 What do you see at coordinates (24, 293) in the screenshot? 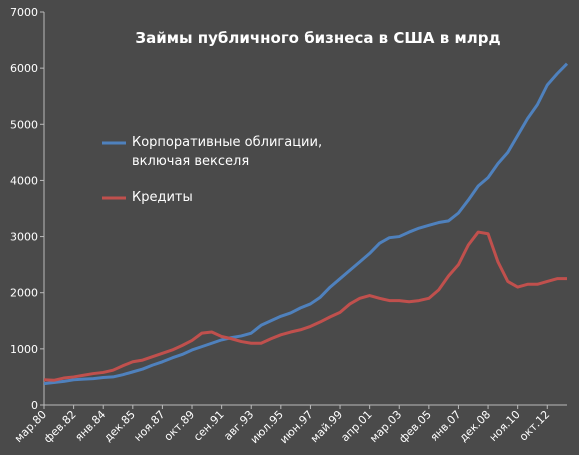
I see `y-tick-label: 2000` at bounding box center [24, 293].